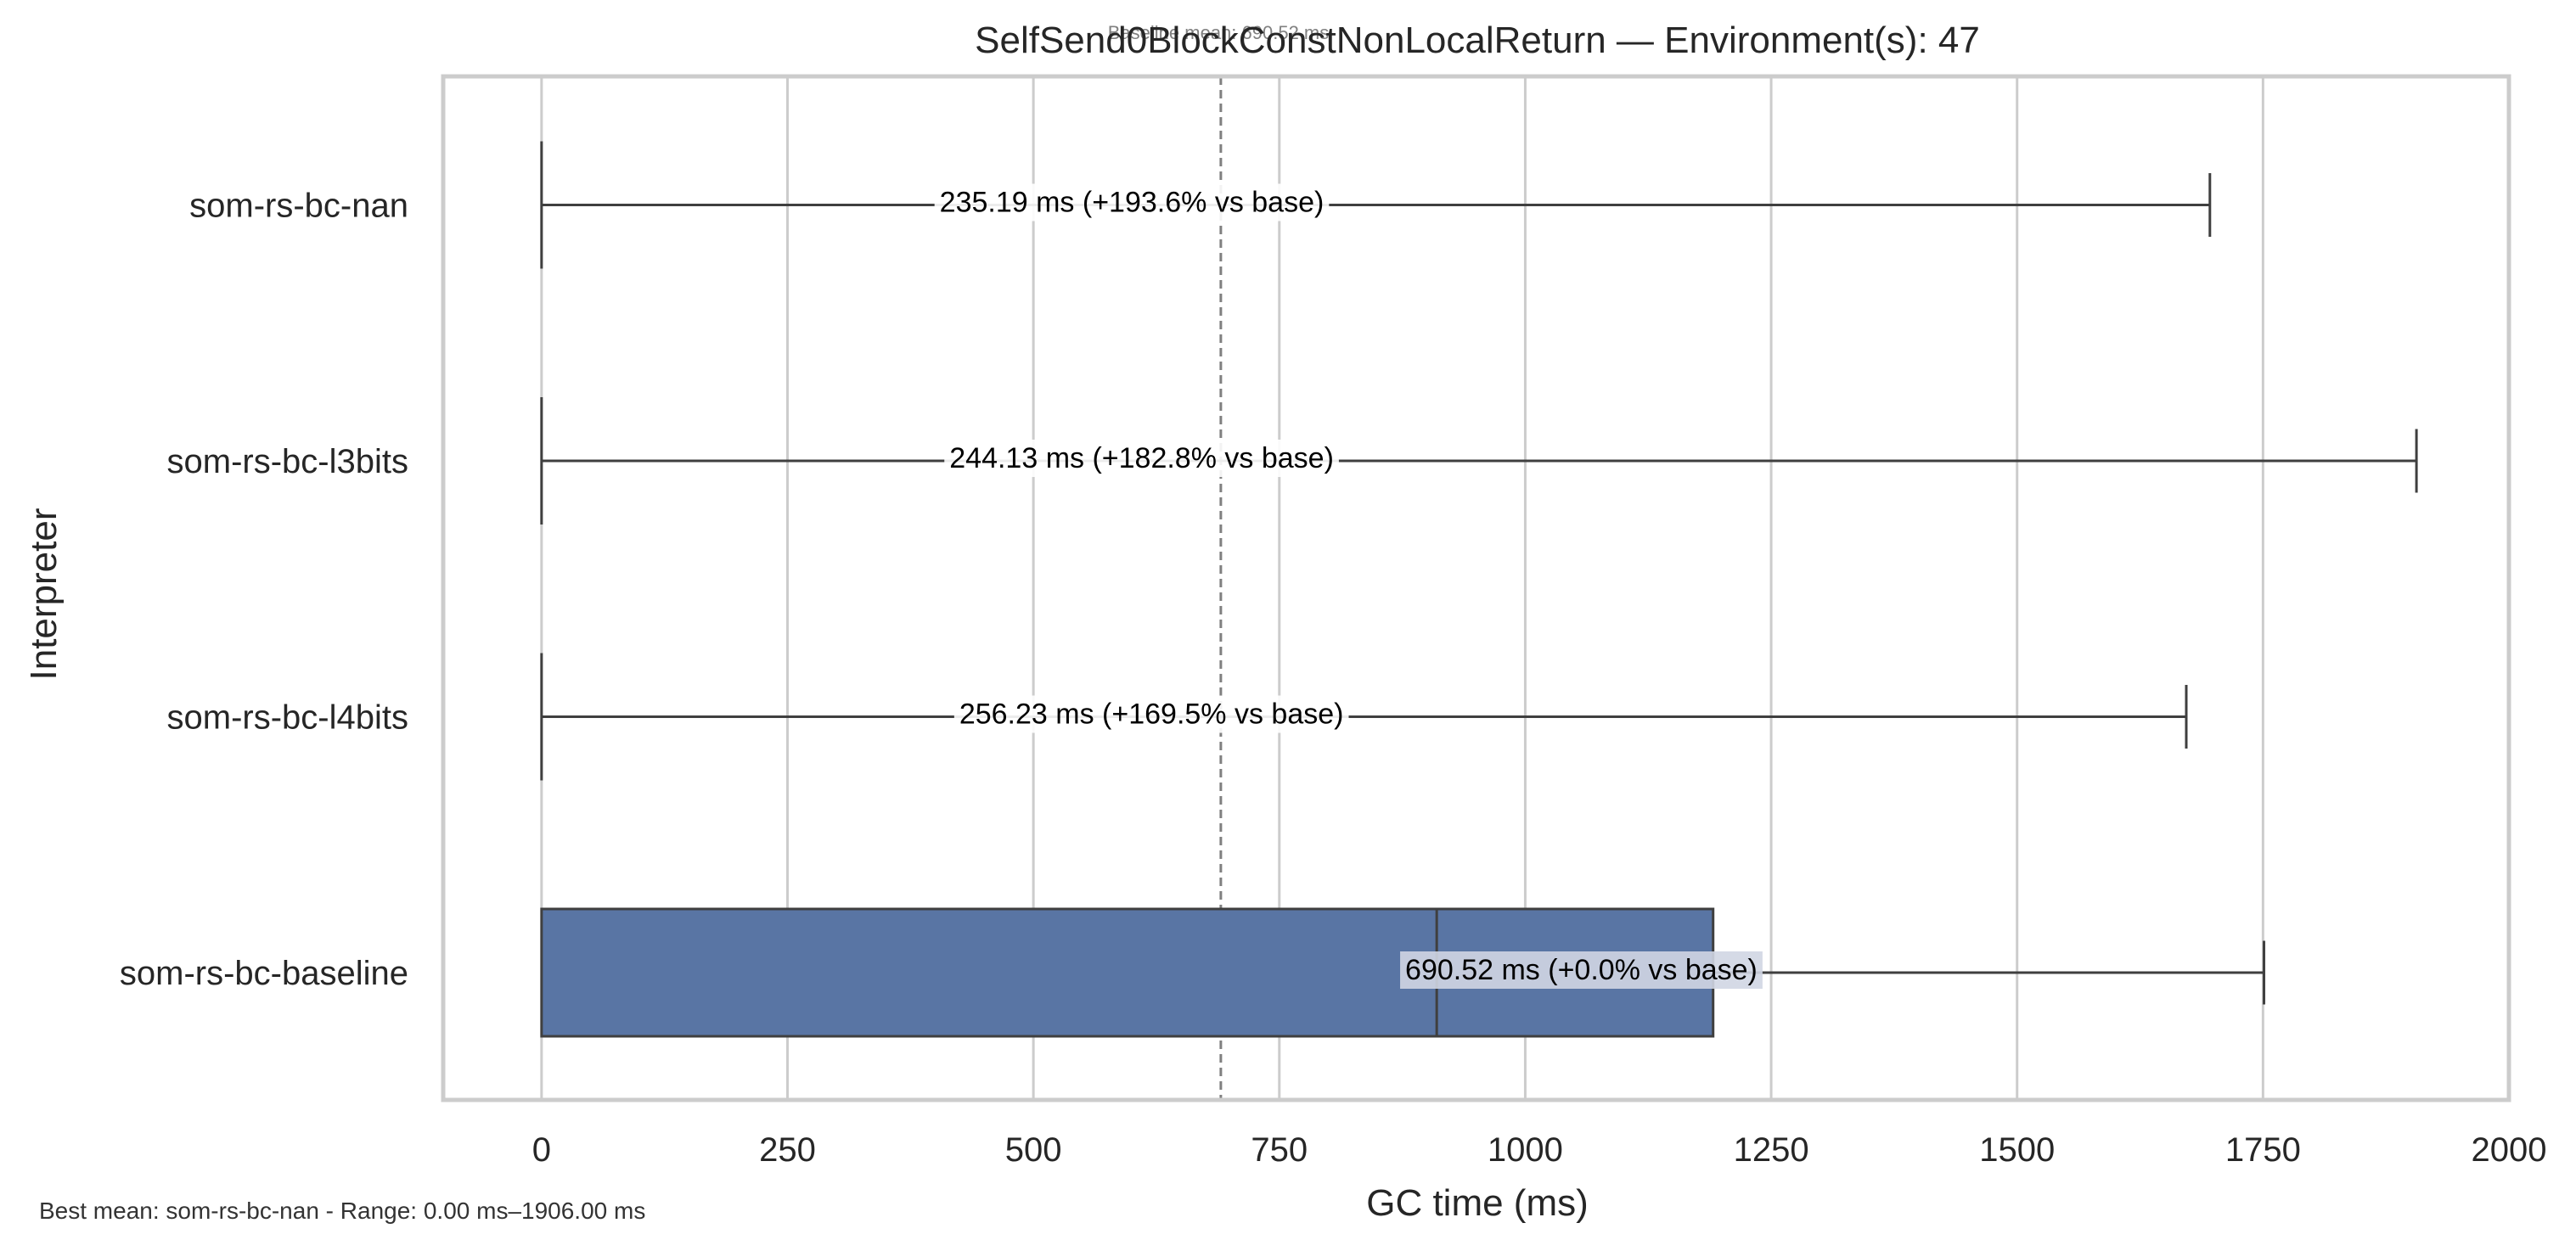 The height and width of the screenshot is (1251, 2576). I want to click on y-tick-label-som-rs-bc-l3bits: som-rs-bc-l3bits, so click(287, 461).